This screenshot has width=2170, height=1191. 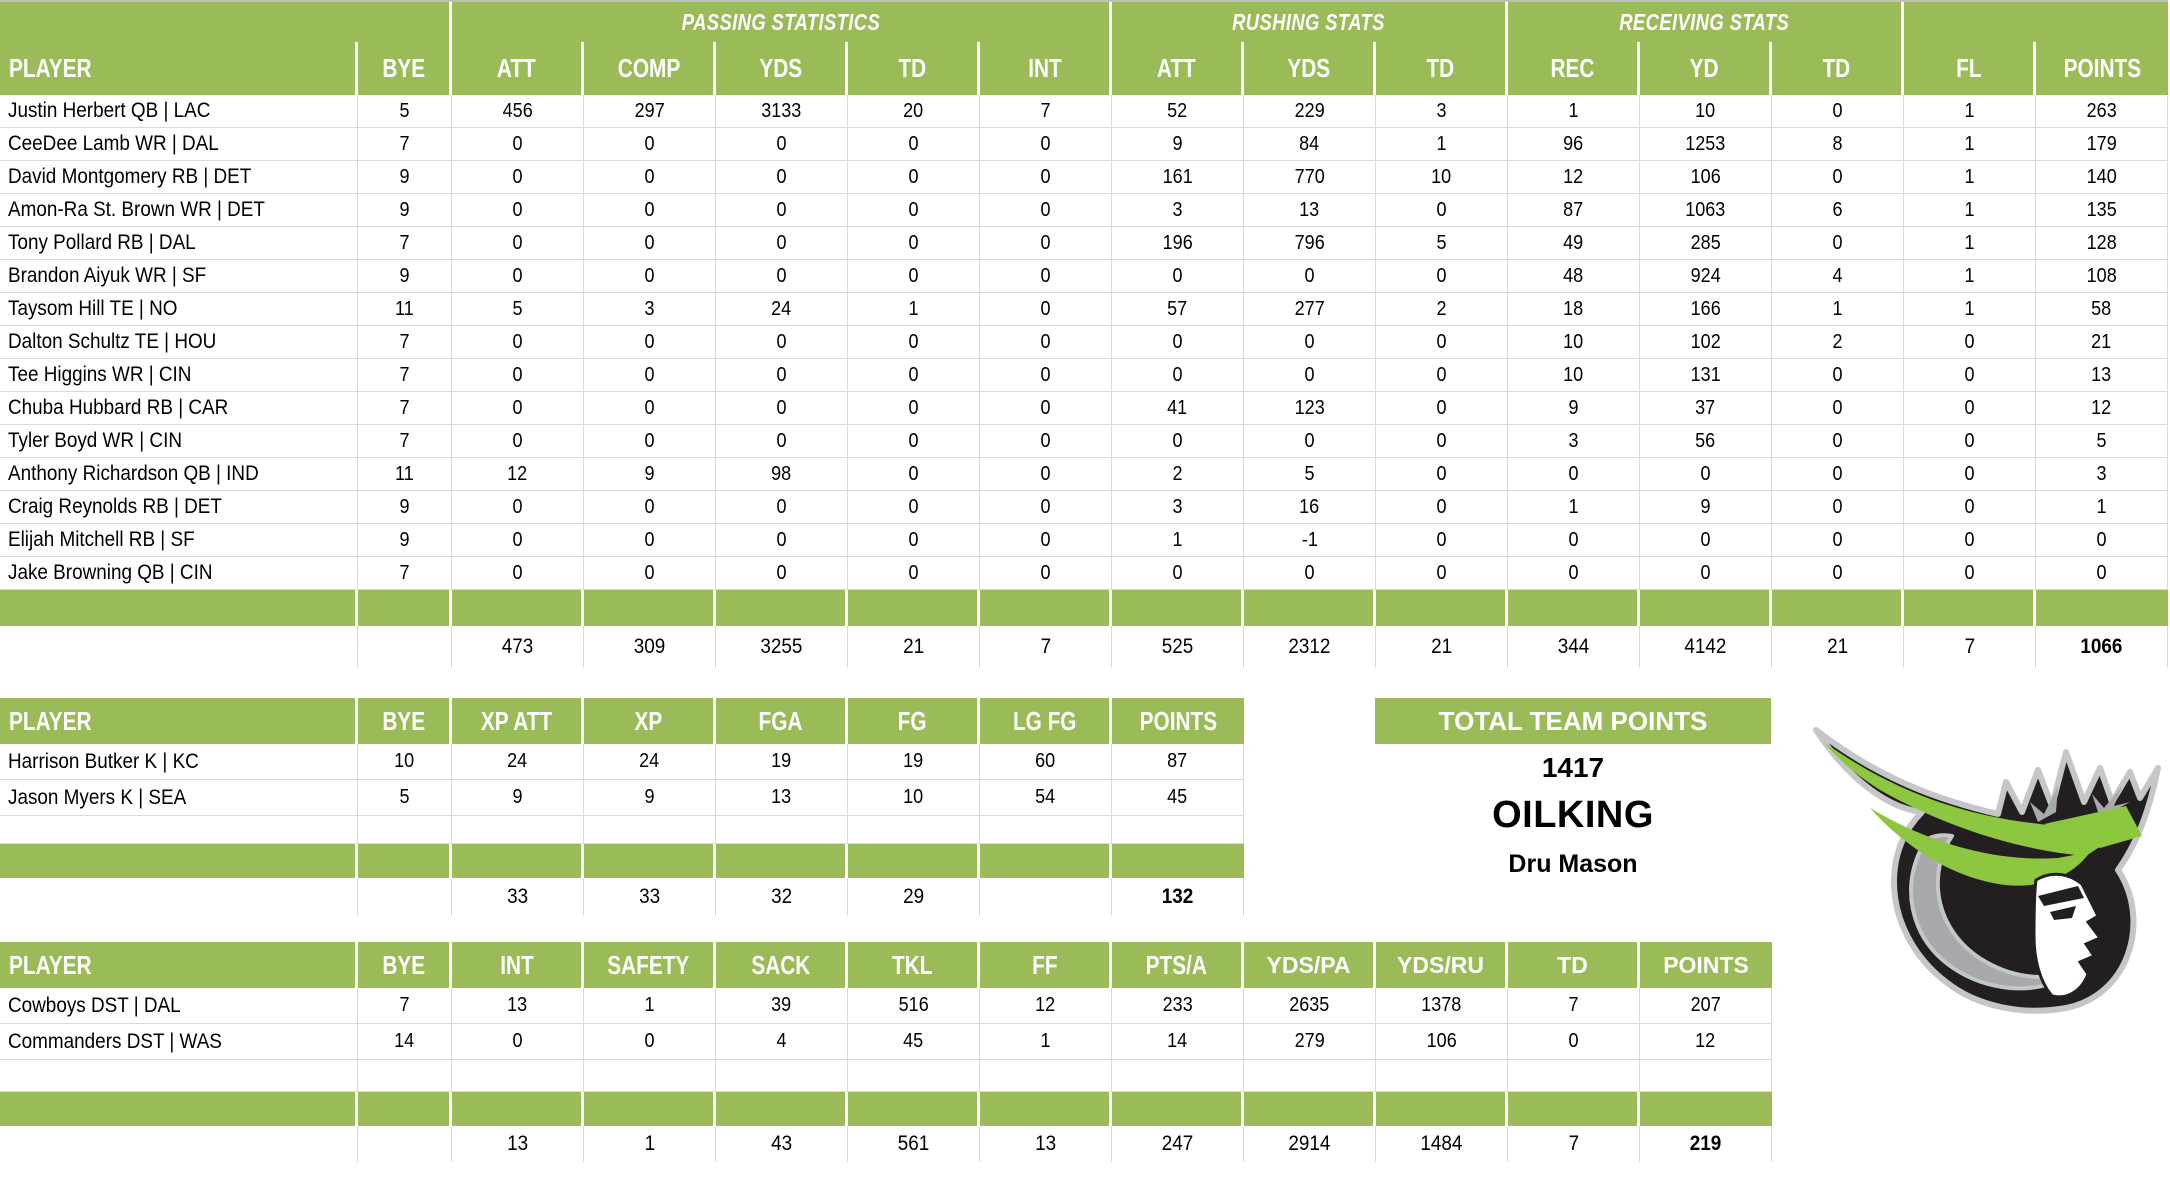 What do you see at coordinates (518, 111) in the screenshot?
I see `stat-cell: 456` at bounding box center [518, 111].